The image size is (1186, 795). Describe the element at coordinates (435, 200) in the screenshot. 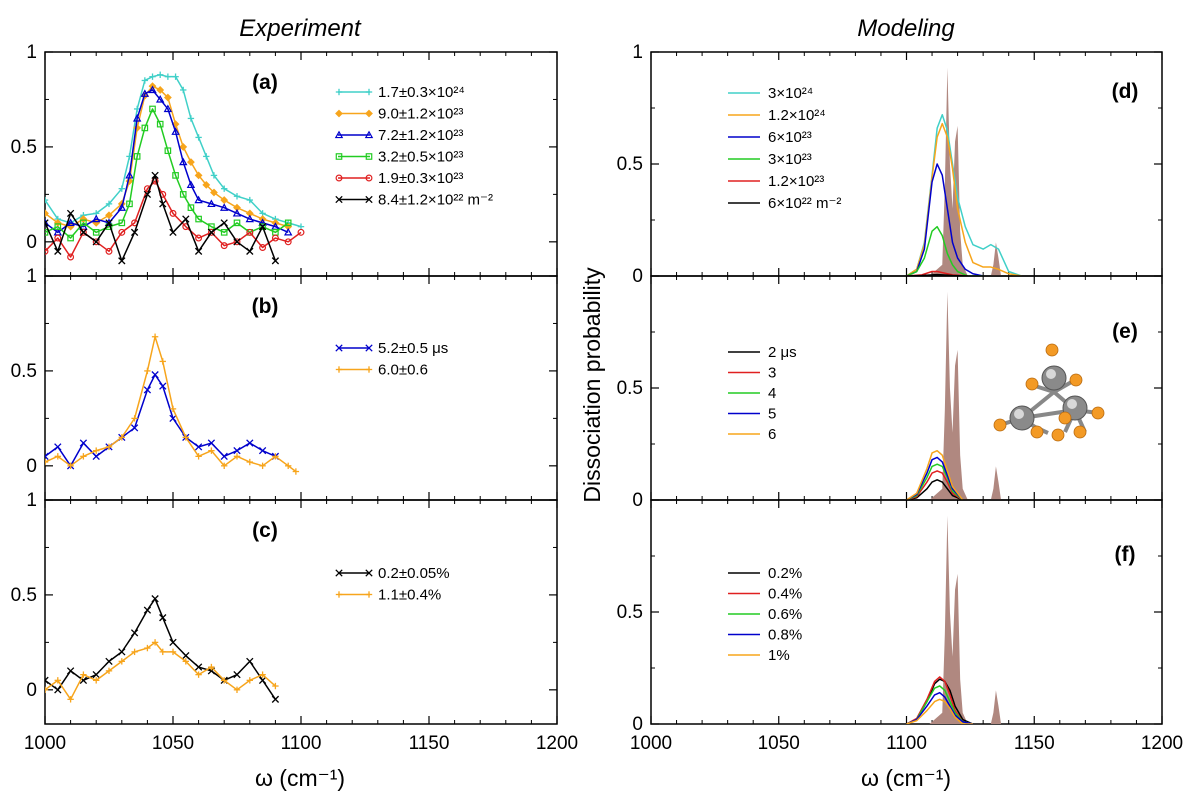

I see `legend-label: 8.4±1.2×10²² m⁻²` at that location.